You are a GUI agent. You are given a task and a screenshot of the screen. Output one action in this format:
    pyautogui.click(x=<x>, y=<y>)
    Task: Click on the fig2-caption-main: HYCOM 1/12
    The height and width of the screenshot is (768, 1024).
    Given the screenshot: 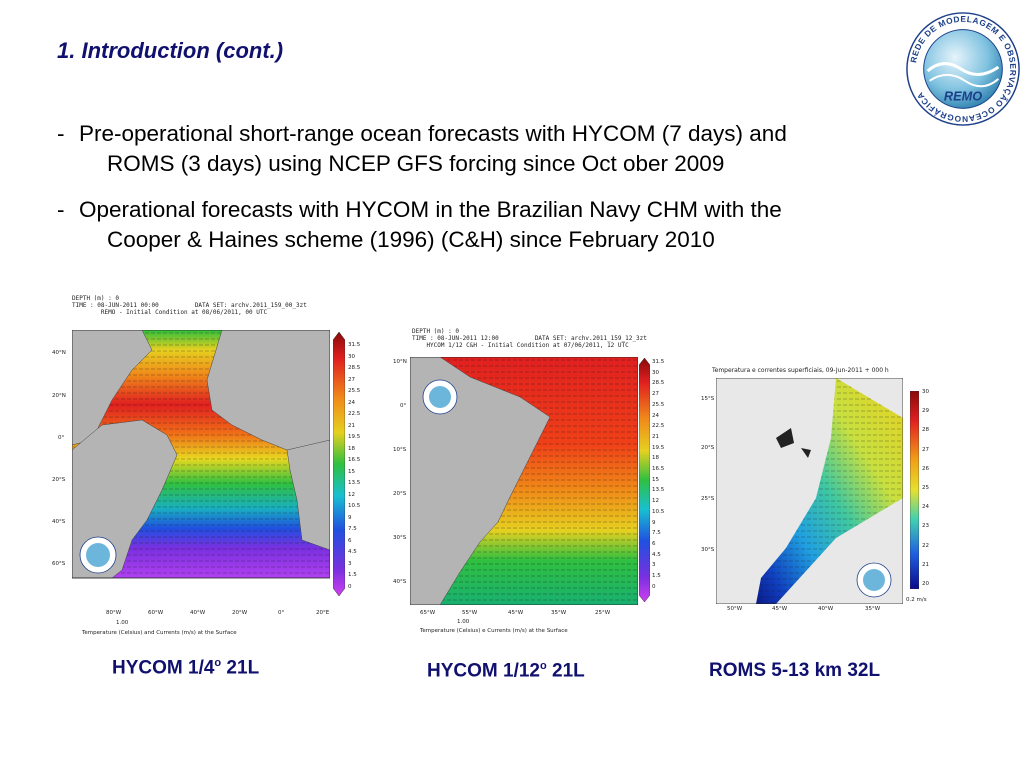 What is the action you would take?
    pyautogui.click(x=483, y=671)
    